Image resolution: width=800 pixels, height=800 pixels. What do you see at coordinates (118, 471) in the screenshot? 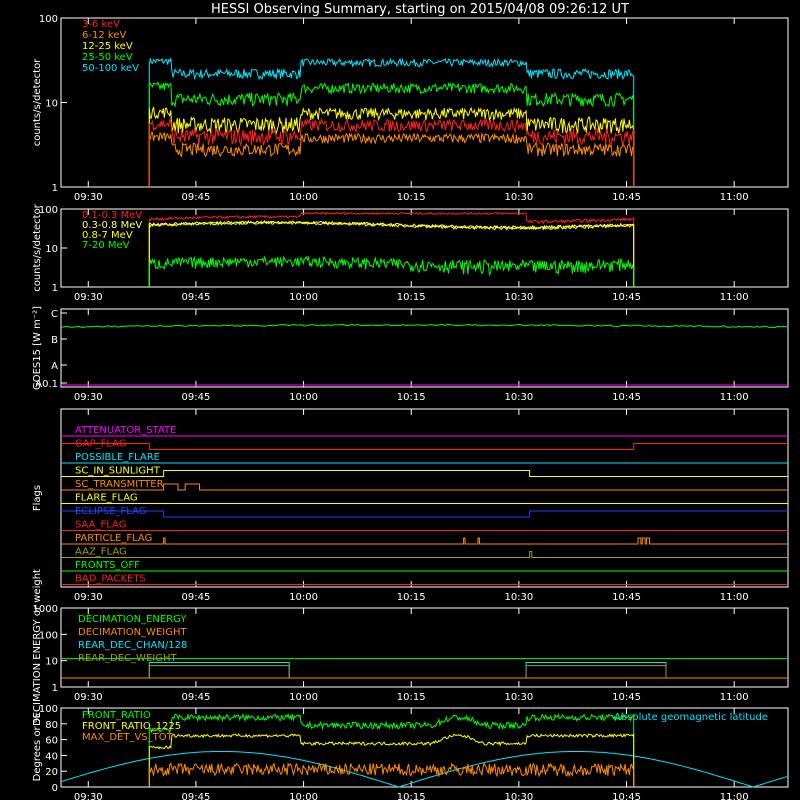
I see `flag-label: SC_IN_SUNLIGHT` at bounding box center [118, 471].